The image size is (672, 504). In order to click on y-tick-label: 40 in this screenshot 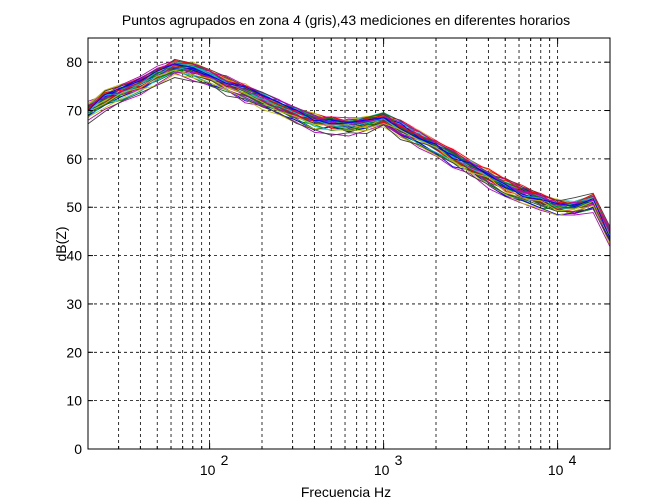, I will do `click(74, 256)`.